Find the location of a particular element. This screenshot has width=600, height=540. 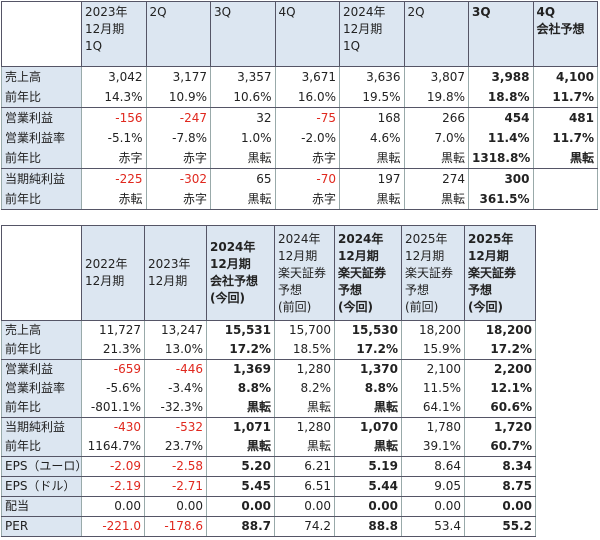

row: EPS（ドル） -2.19 -2.71 5.45 6.51 5.44 9.05 8.75 is located at coordinates (268, 486).